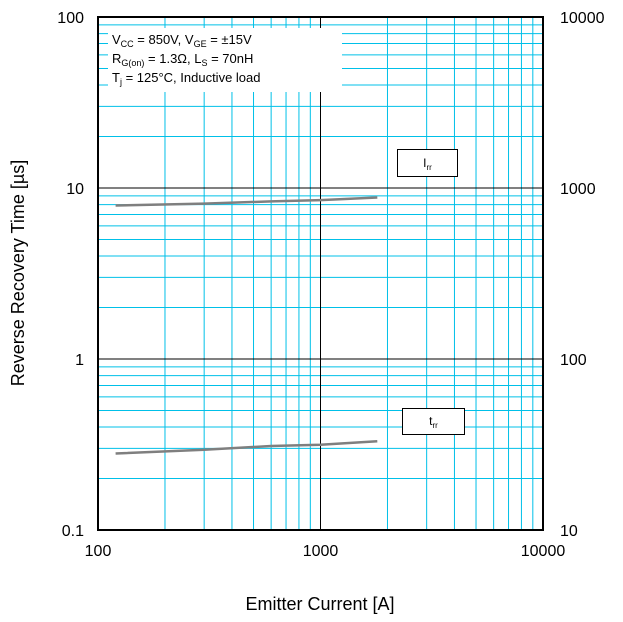 The width and height of the screenshot is (623, 622). I want to click on condition-line-2: RG(on) = 1.3Ω, LS = 70nH, so click(183, 59).